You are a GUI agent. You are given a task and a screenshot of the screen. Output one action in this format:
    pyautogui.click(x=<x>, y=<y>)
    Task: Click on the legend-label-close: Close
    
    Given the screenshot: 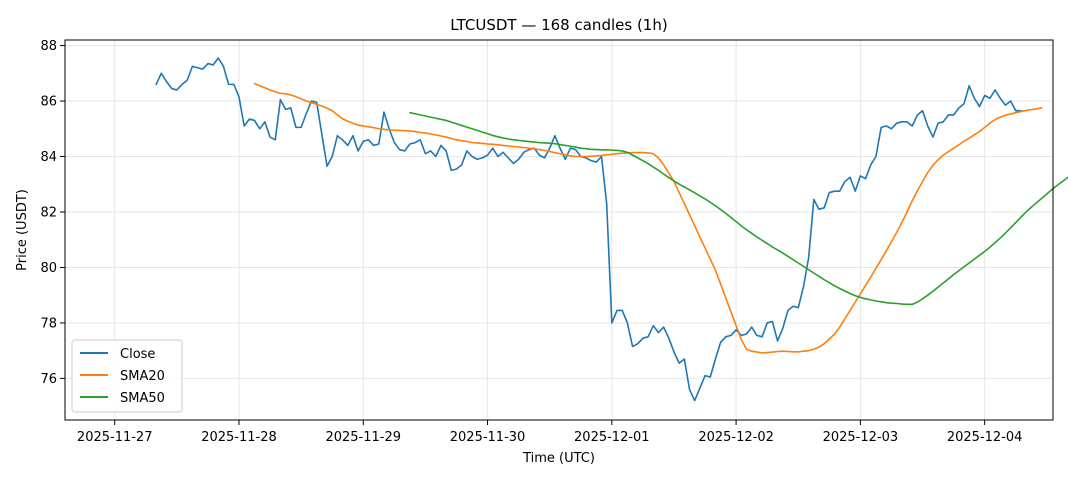 What is the action you would take?
    pyautogui.click(x=137, y=354)
    